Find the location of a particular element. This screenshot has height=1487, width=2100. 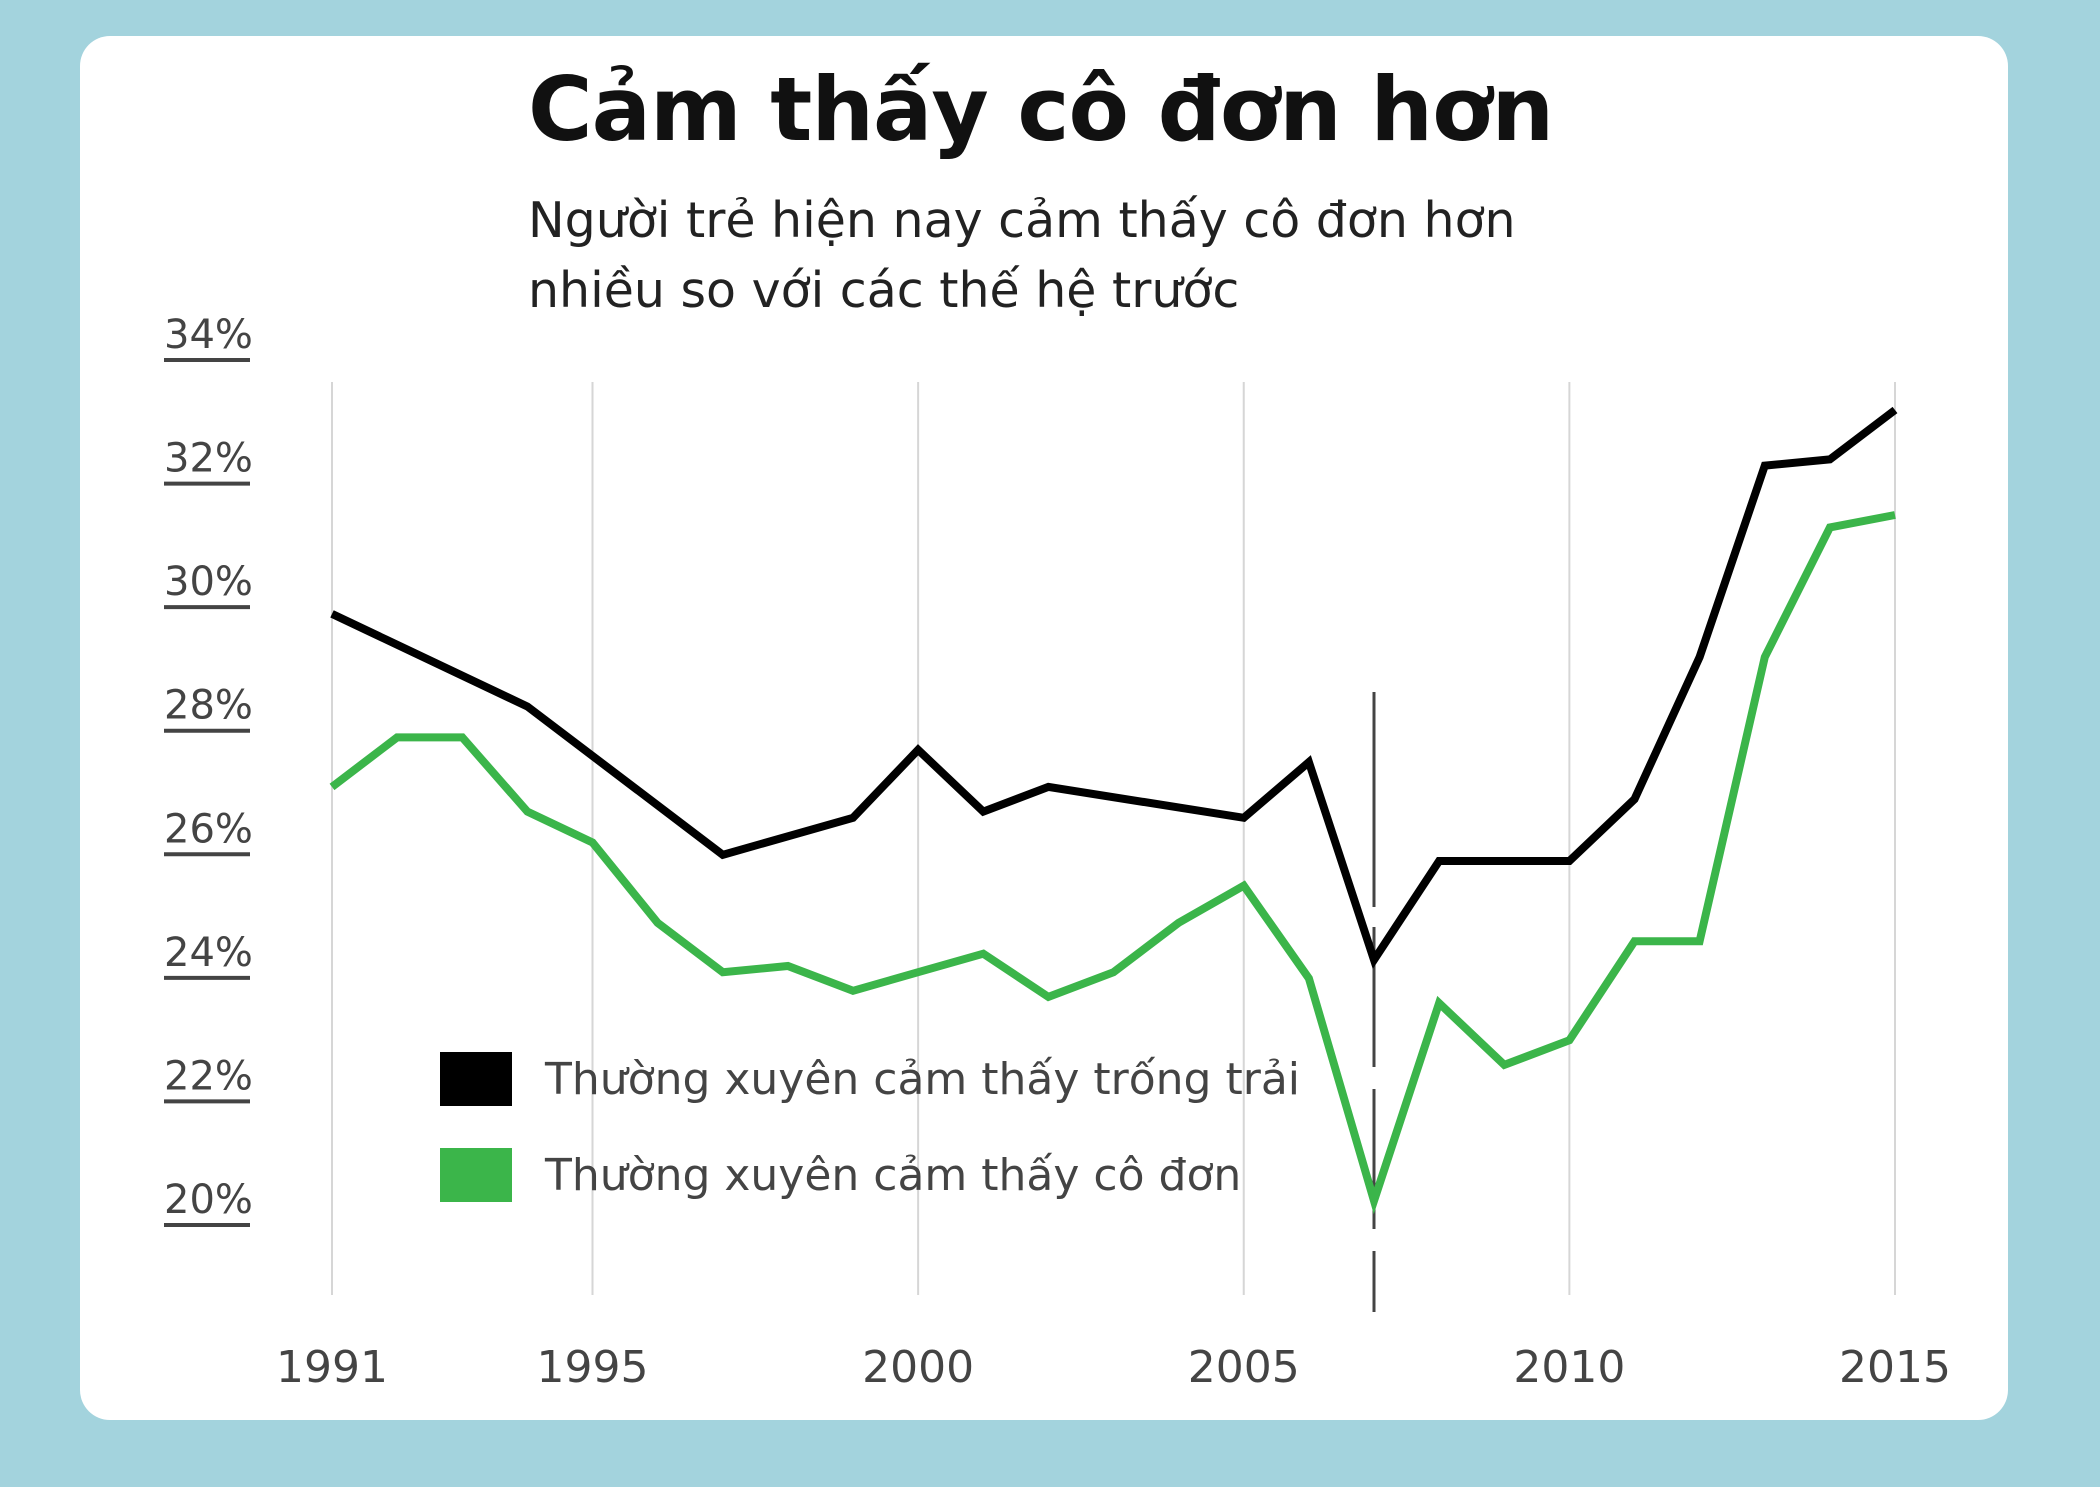

y-tick-label: 34% is located at coordinates (208, 335).